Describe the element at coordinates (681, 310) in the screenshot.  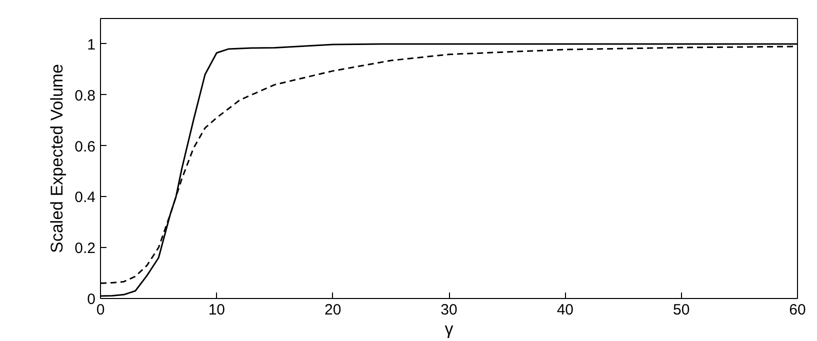
I see `x-tick-label: 50` at that location.